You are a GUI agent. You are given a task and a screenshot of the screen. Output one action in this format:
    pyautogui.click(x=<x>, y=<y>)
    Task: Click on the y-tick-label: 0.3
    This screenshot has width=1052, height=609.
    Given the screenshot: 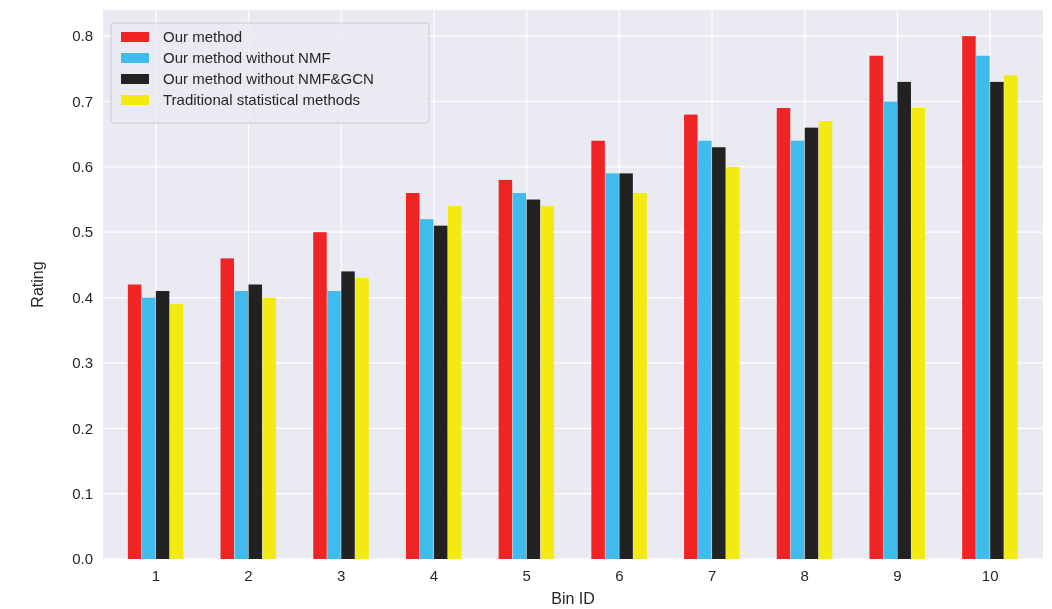 What is the action you would take?
    pyautogui.click(x=82, y=363)
    